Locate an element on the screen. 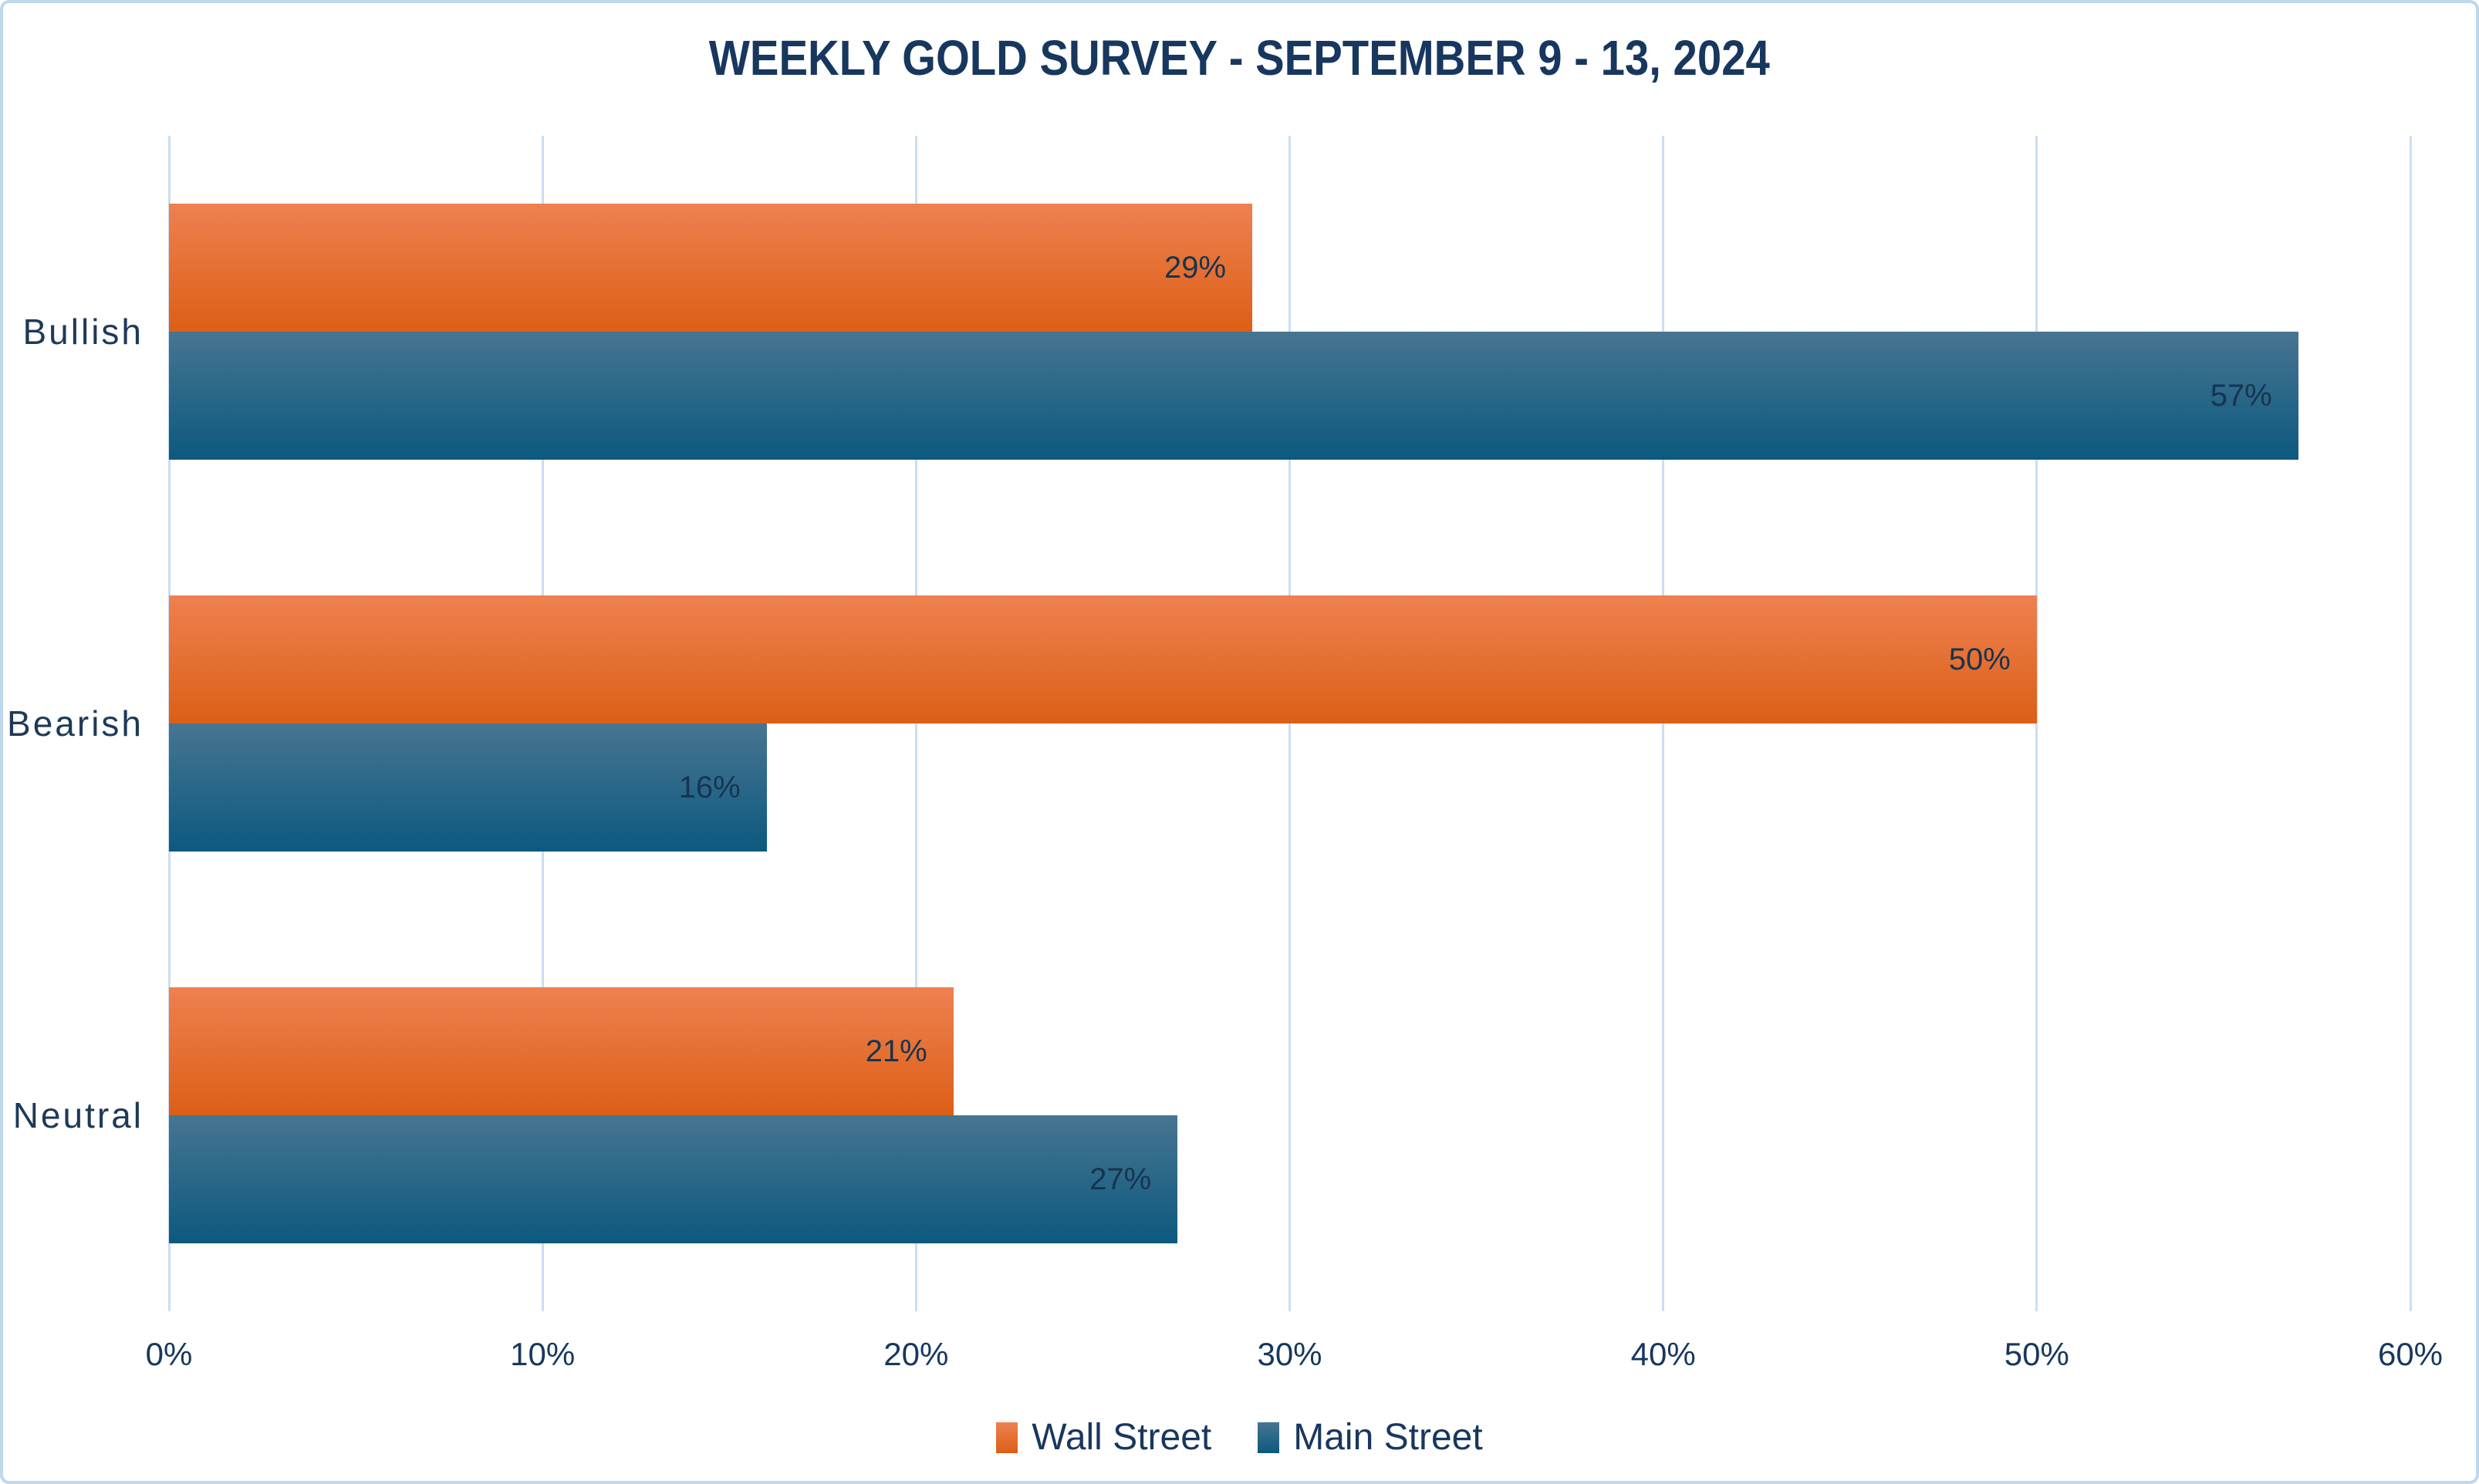 This screenshot has width=2479, height=1484. bar-bearish-main-street: 16% is located at coordinates (468, 787).